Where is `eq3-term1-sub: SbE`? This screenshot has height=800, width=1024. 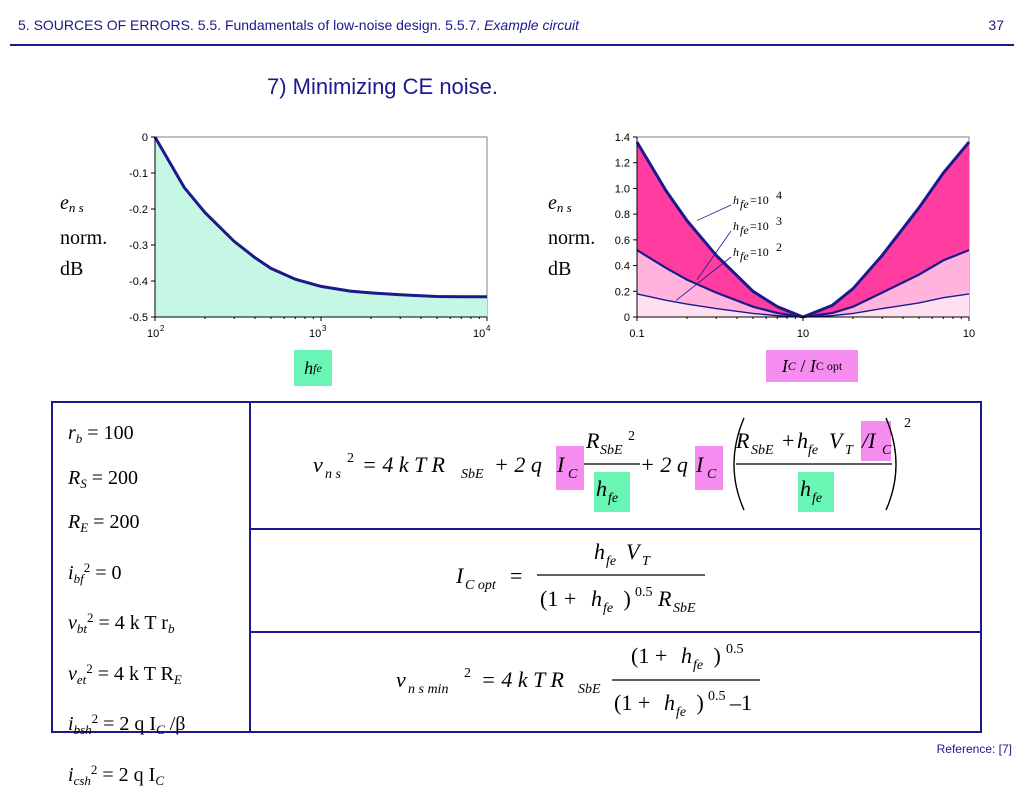
eq3-term1-sub: SbE is located at coordinates (589, 689).